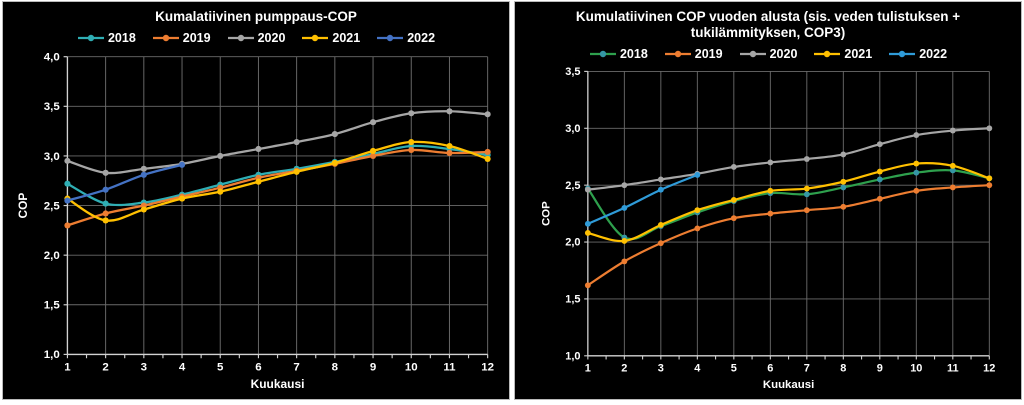  I want to click on y-tick-label: 3,0, so click(572, 129).